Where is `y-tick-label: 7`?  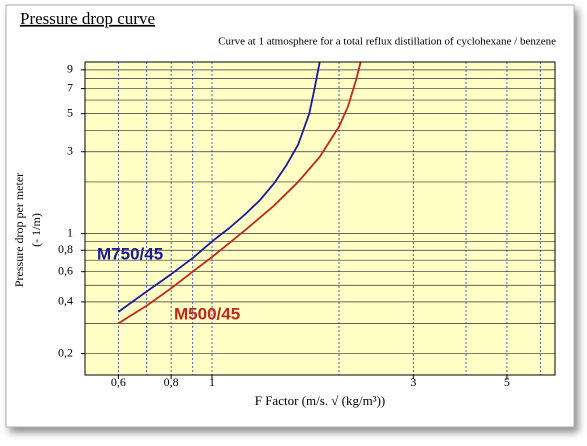 y-tick-label: 7 is located at coordinates (70, 87).